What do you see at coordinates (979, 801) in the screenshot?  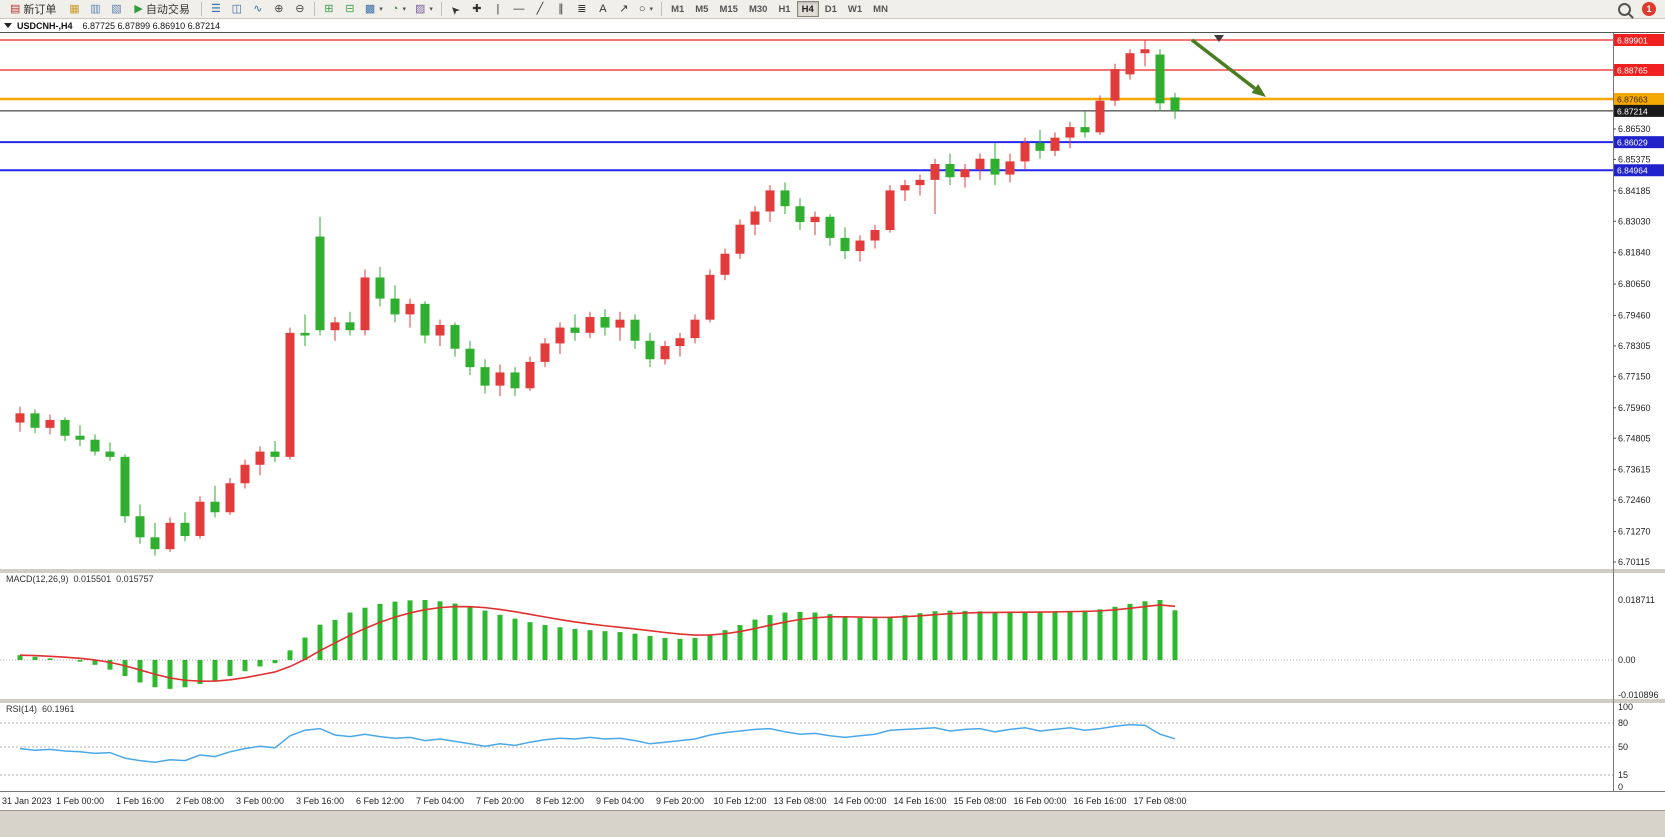 I see `time-axis-label: 15 Feb 08:00` at bounding box center [979, 801].